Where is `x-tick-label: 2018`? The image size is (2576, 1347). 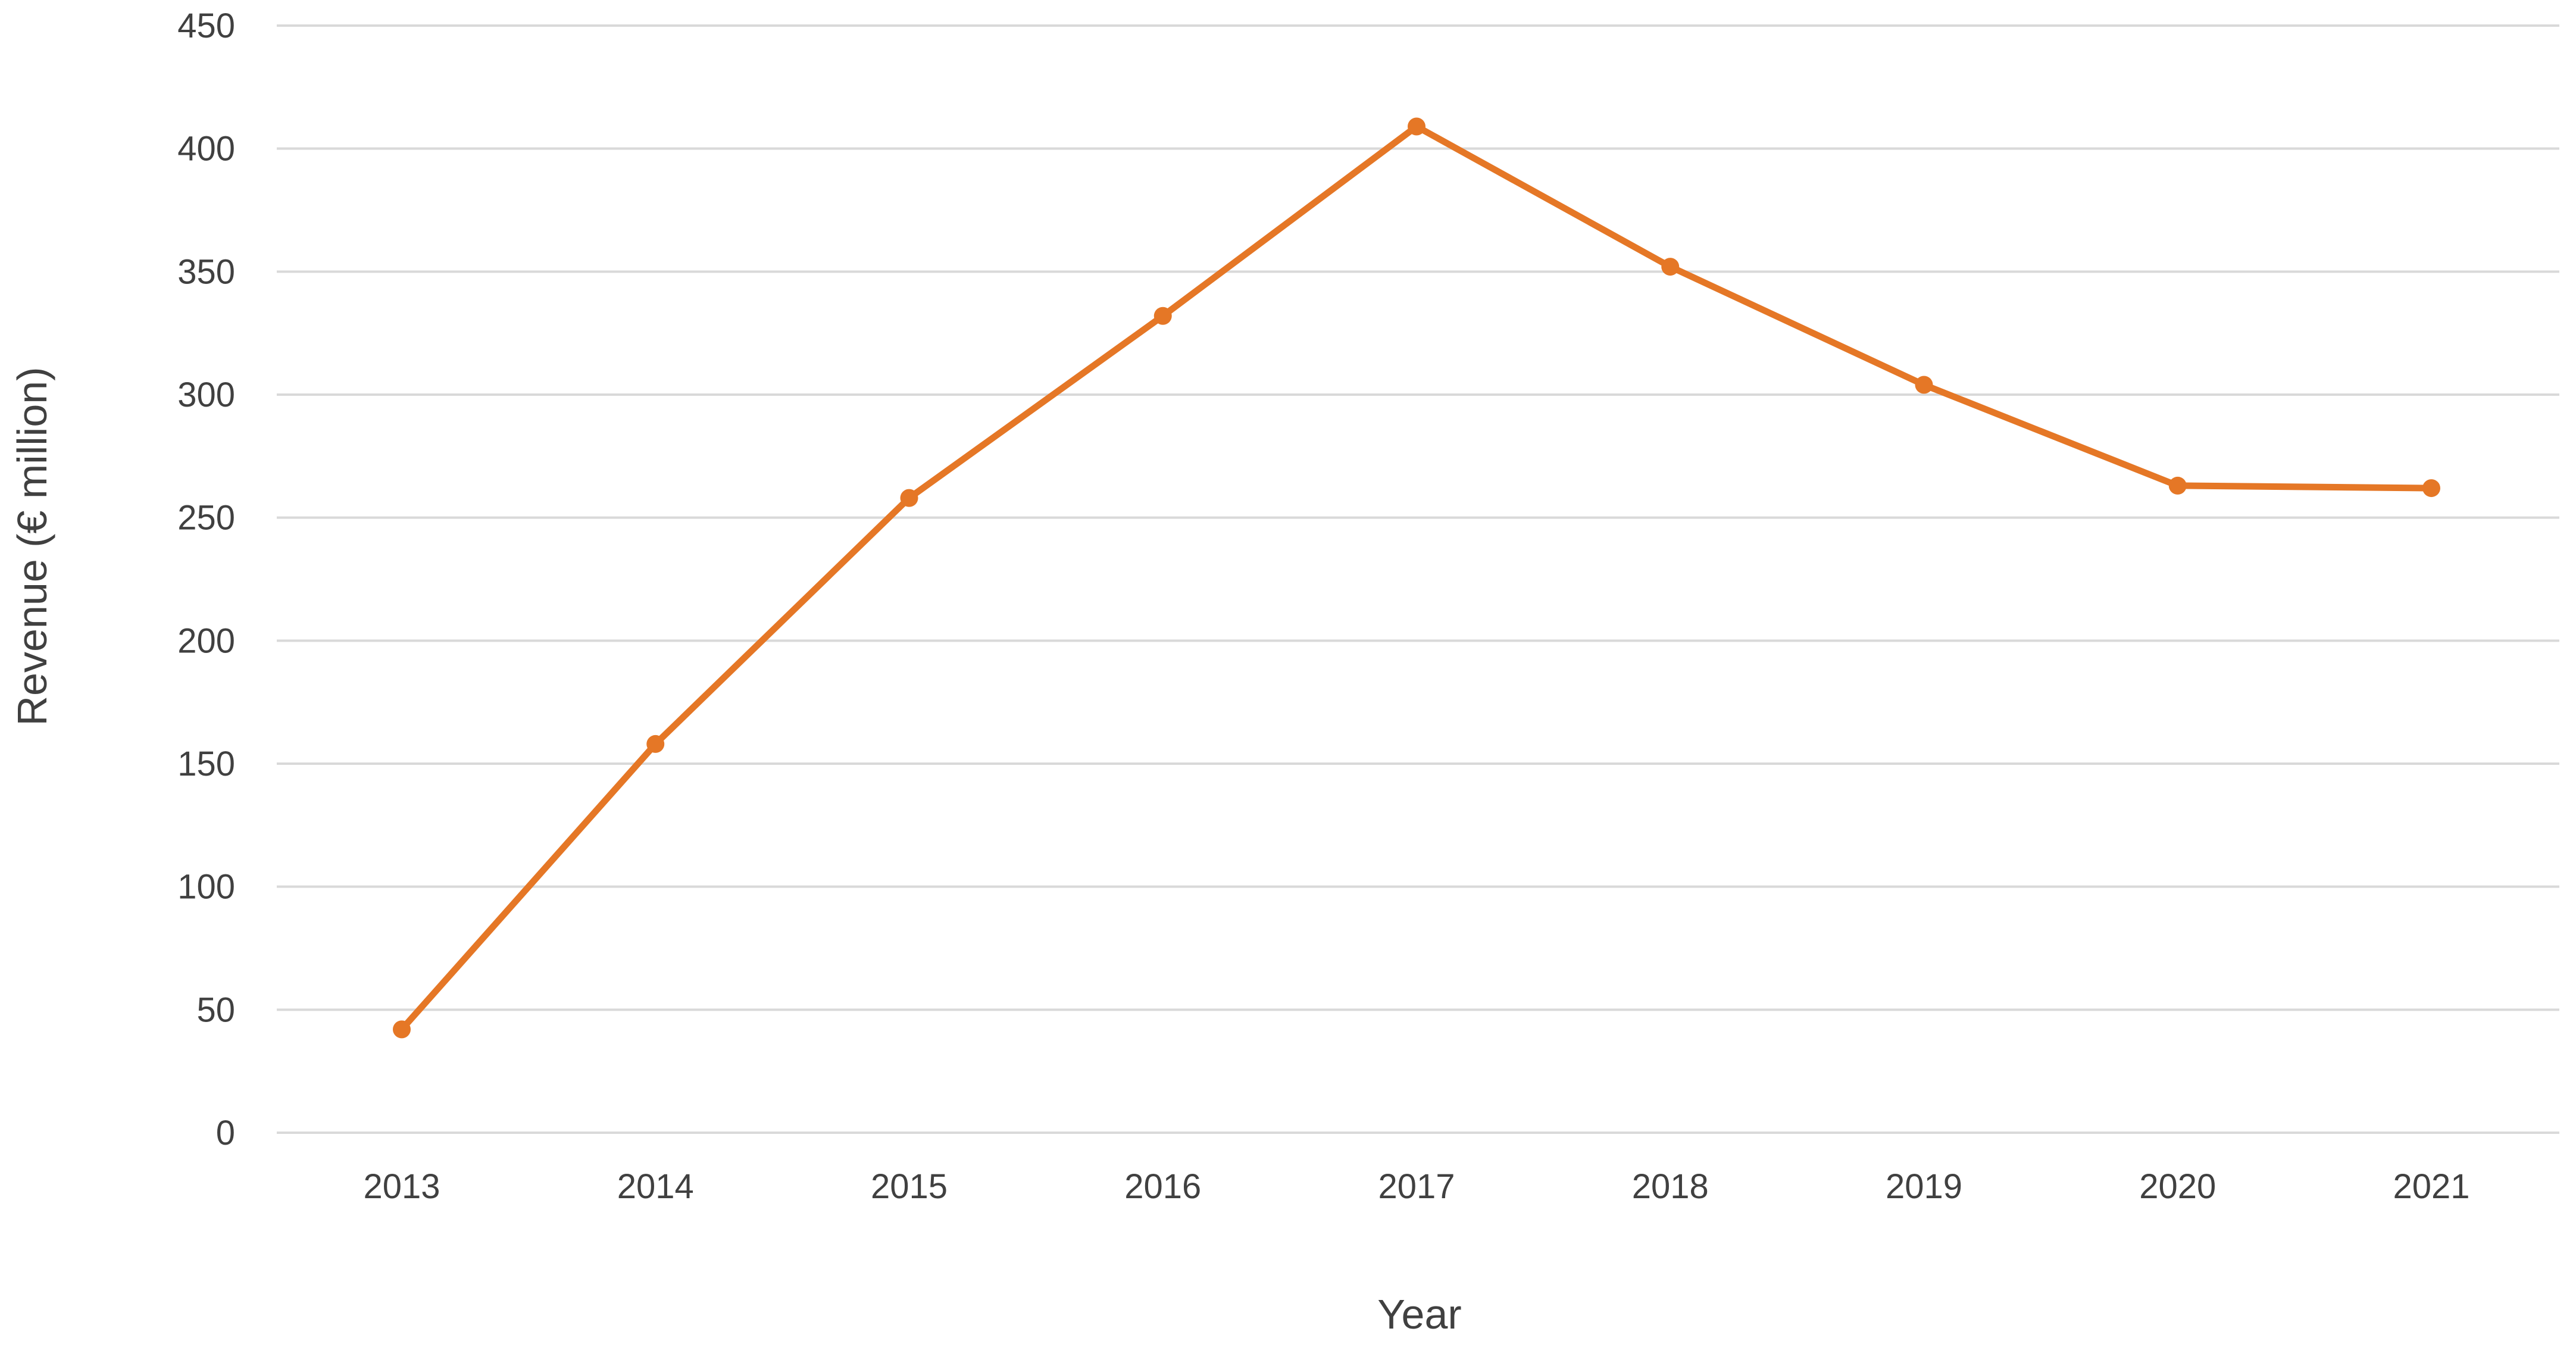 x-tick-label: 2018 is located at coordinates (1670, 1186).